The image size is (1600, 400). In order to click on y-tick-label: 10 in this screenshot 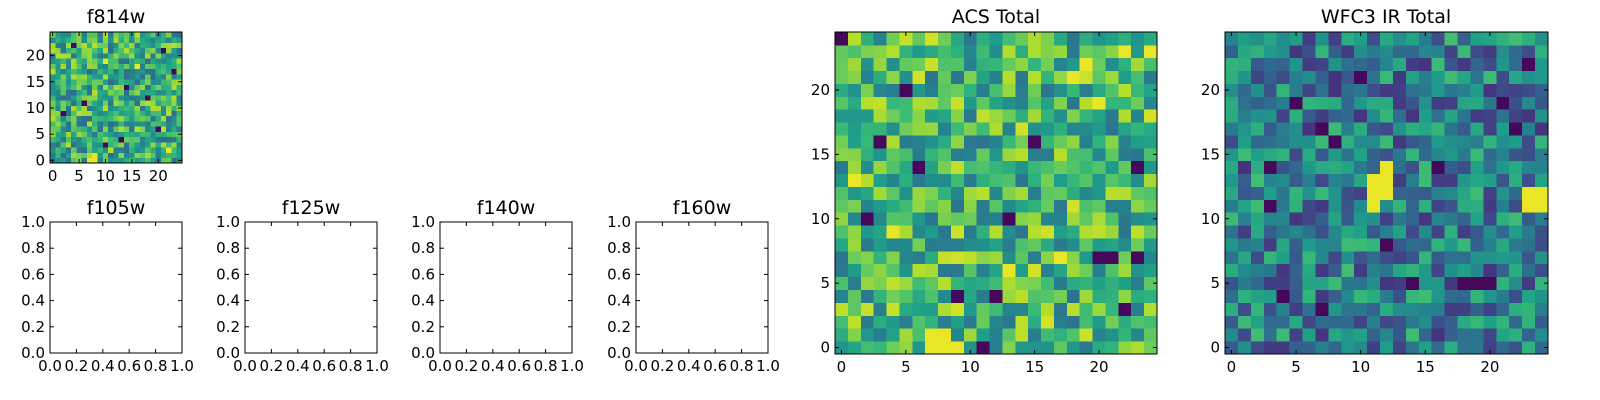, I will do `click(820, 219)`.